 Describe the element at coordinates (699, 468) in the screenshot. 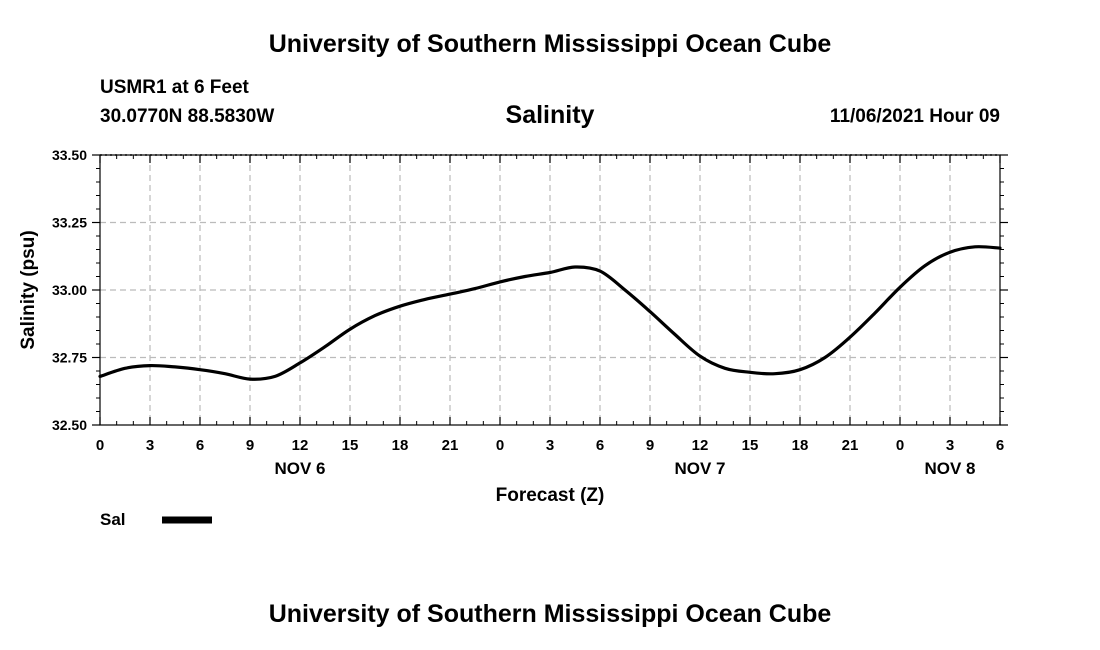

I see `date-label: NOV 7` at that location.